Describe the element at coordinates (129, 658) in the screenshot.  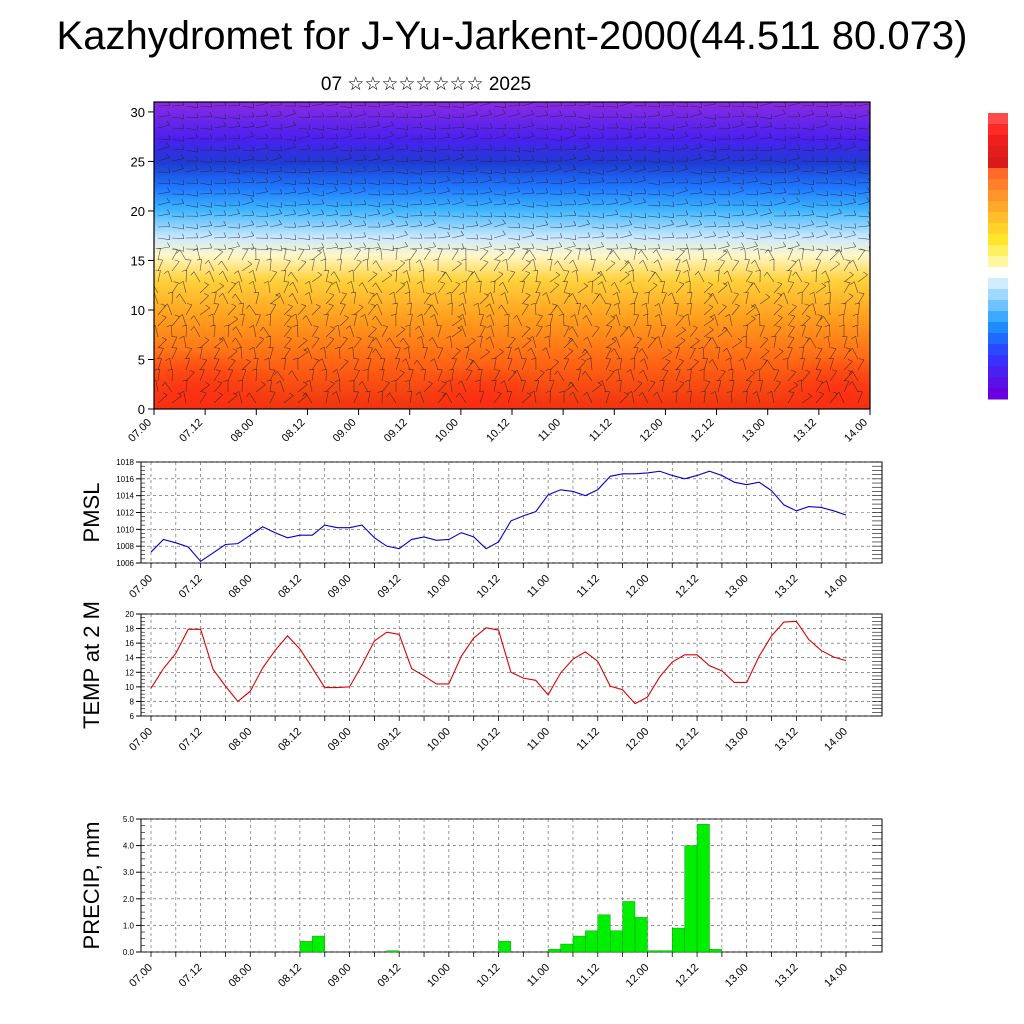
I see `y-tick-label: 14` at that location.